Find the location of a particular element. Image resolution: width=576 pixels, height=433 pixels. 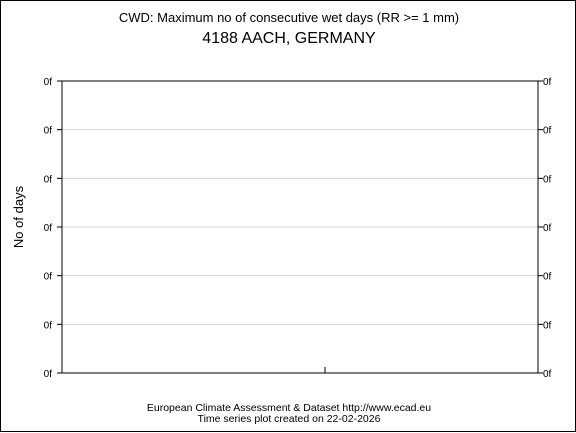

y-axis-label: No of days is located at coordinates (18, 216).